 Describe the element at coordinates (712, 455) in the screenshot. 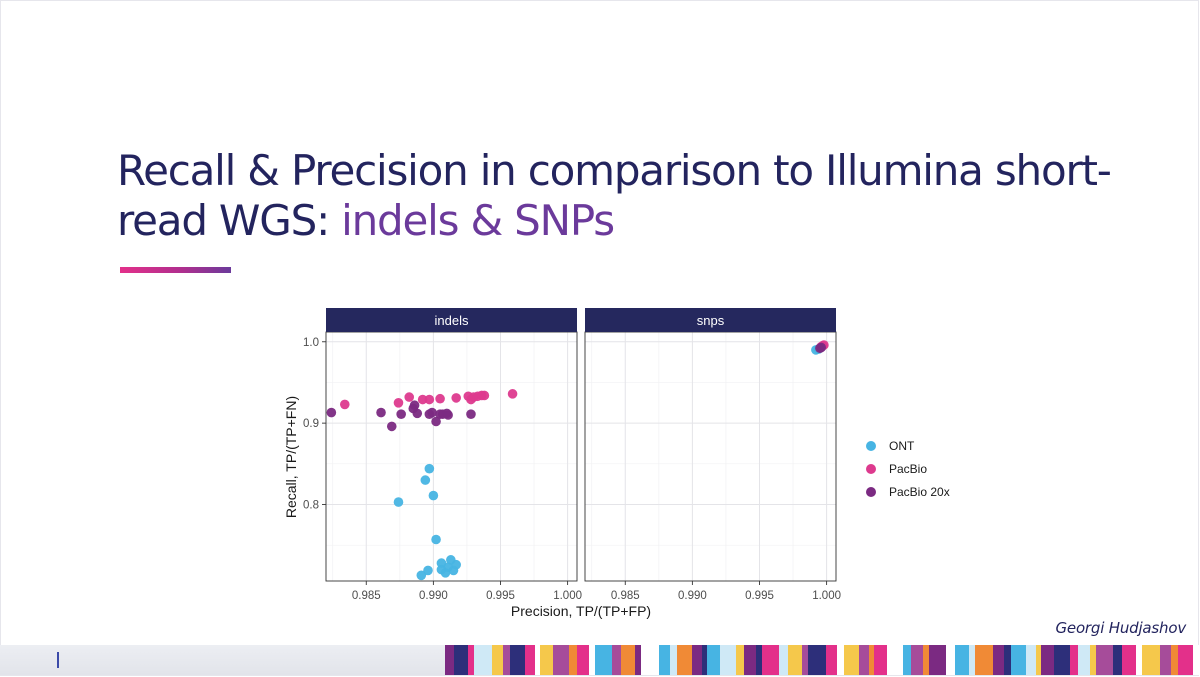

I see `facet-snps: snps 0.985 0.990 0.995 1.000` at that location.